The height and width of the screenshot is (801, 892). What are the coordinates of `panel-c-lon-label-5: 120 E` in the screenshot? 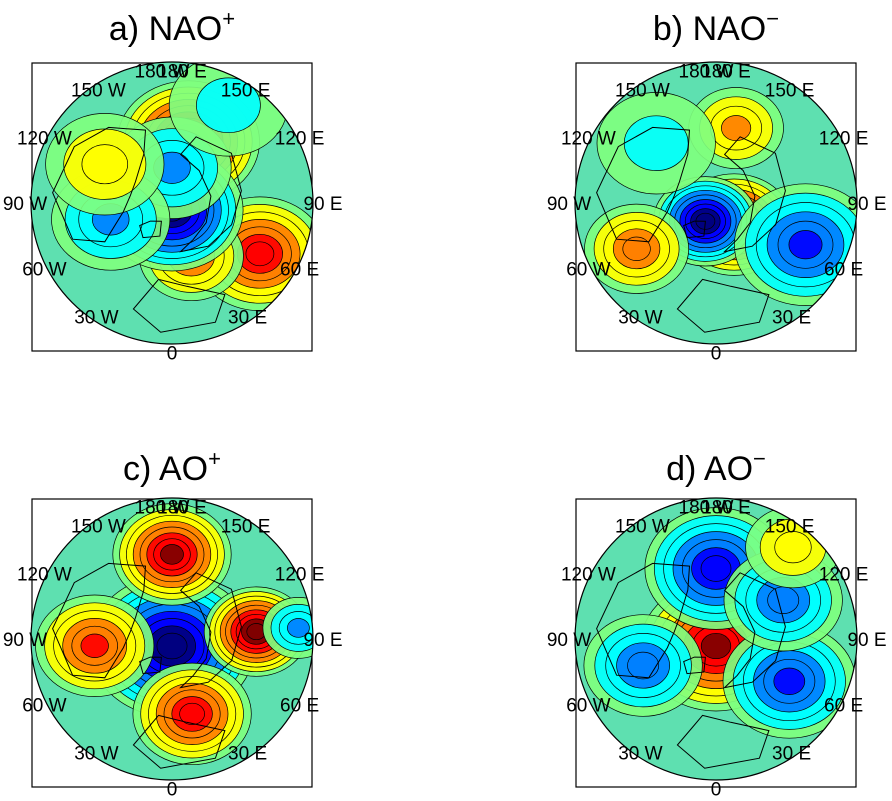 It's located at (300, 574).